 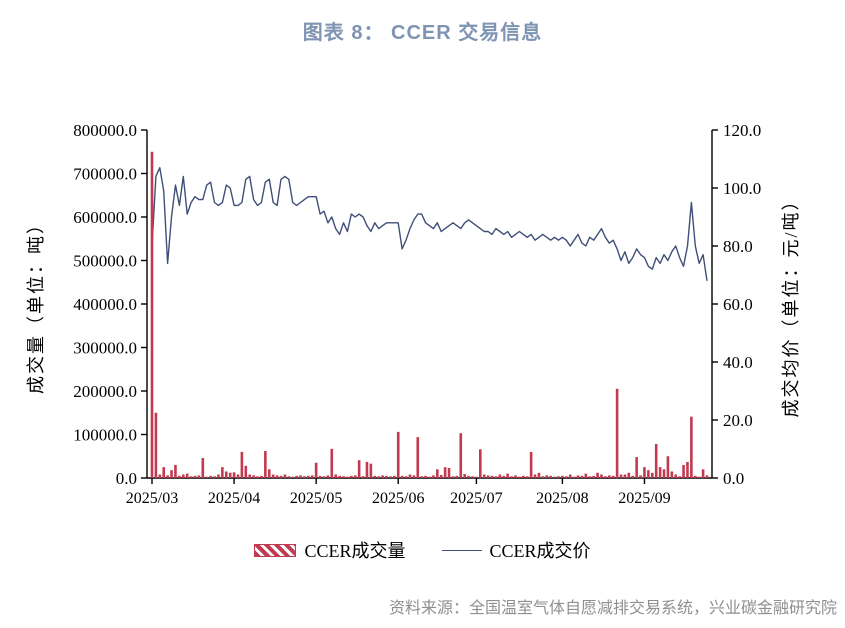 I want to click on legend-item-price: CCER成交价, so click(x=516, y=550).